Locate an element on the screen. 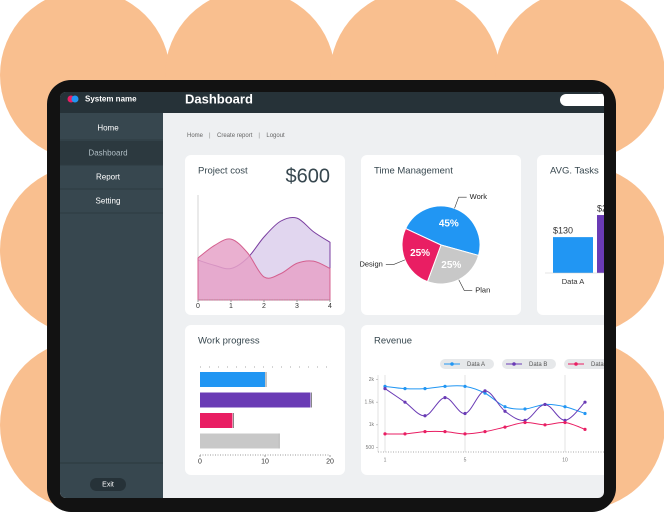 The height and width of the screenshot is (519, 664). area is located at coordinates (264, 269).